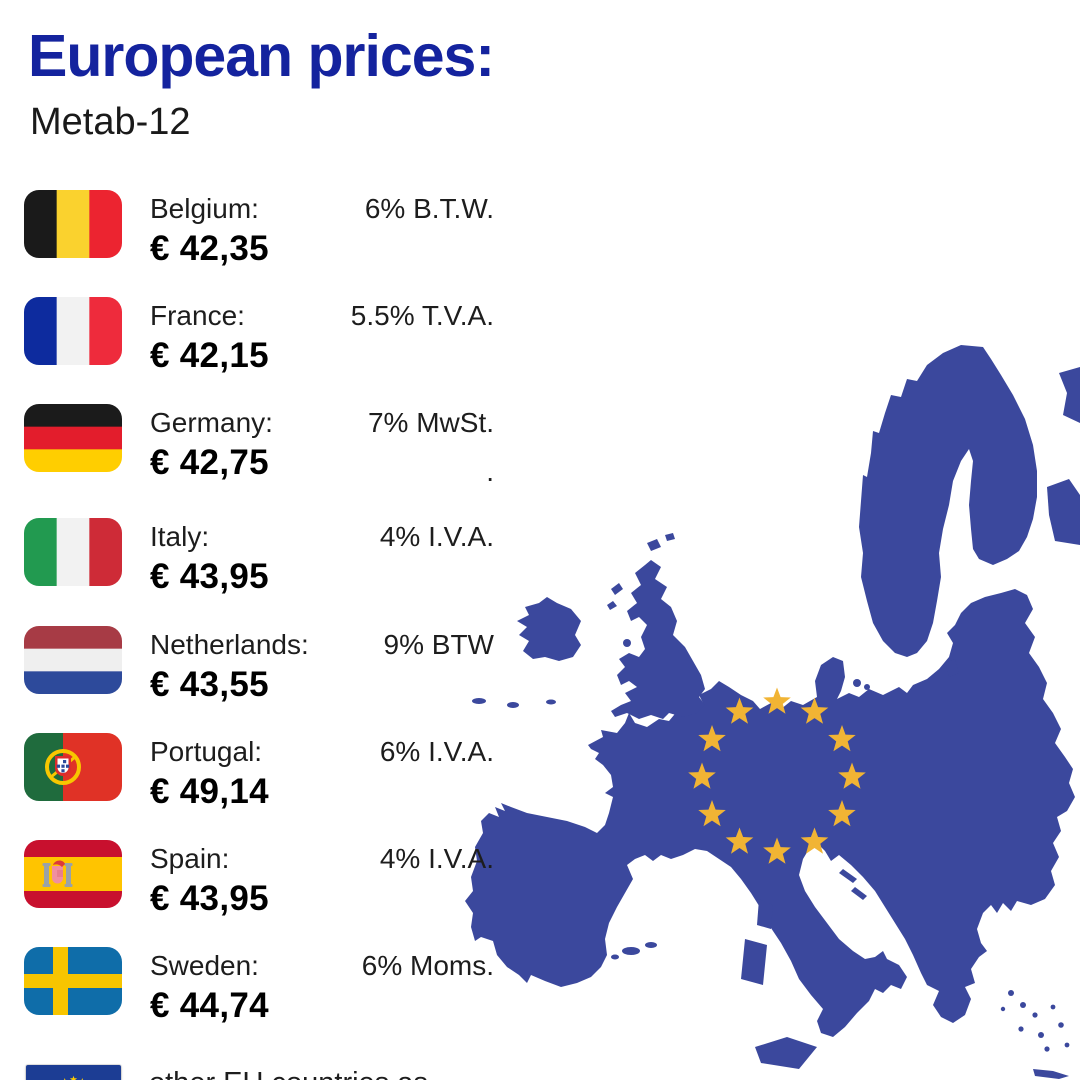 Image resolution: width=1080 pixels, height=1080 pixels. I want to click on vat-rate-continued: ., so click(490, 472).